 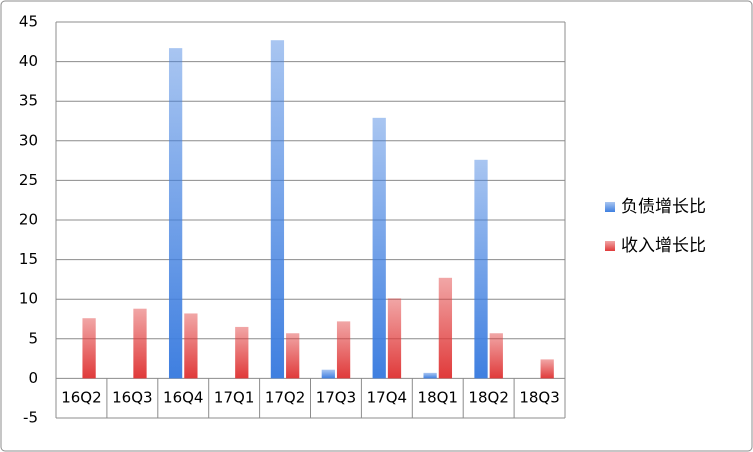 I want to click on y-tick-label: 20, so click(x=28, y=220).